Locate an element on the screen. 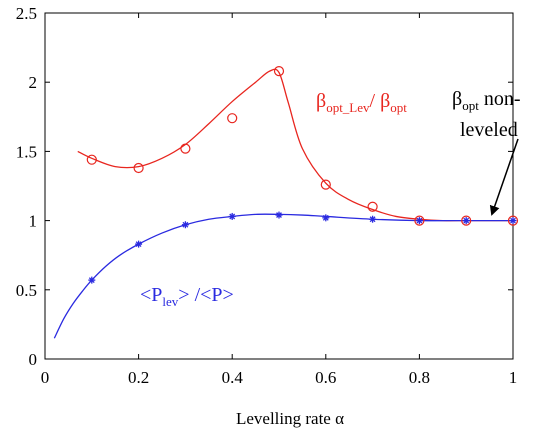  arrow-annotation-line2: leveled is located at coordinates (489, 130).